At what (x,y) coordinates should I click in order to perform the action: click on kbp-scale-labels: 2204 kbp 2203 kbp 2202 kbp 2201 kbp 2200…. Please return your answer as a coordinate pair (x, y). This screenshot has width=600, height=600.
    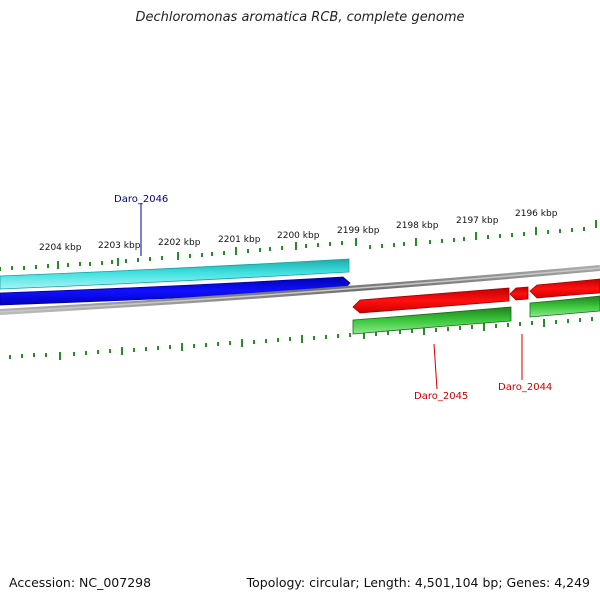
    Looking at the image, I should click on (298, 231).